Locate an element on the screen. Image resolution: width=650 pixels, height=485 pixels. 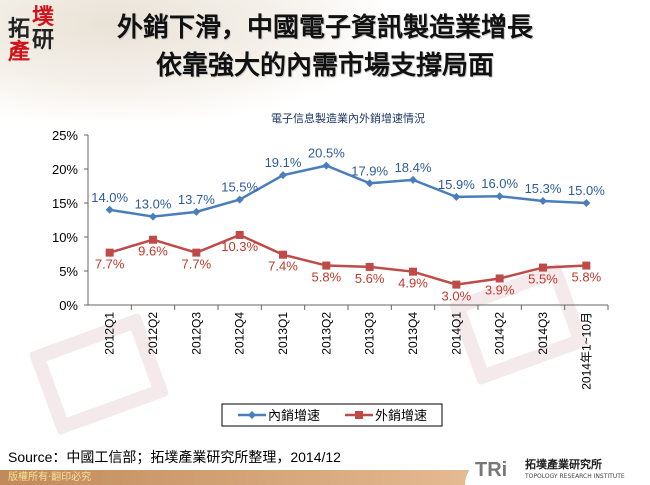
data-label: 5.5% is located at coordinates (543, 279).